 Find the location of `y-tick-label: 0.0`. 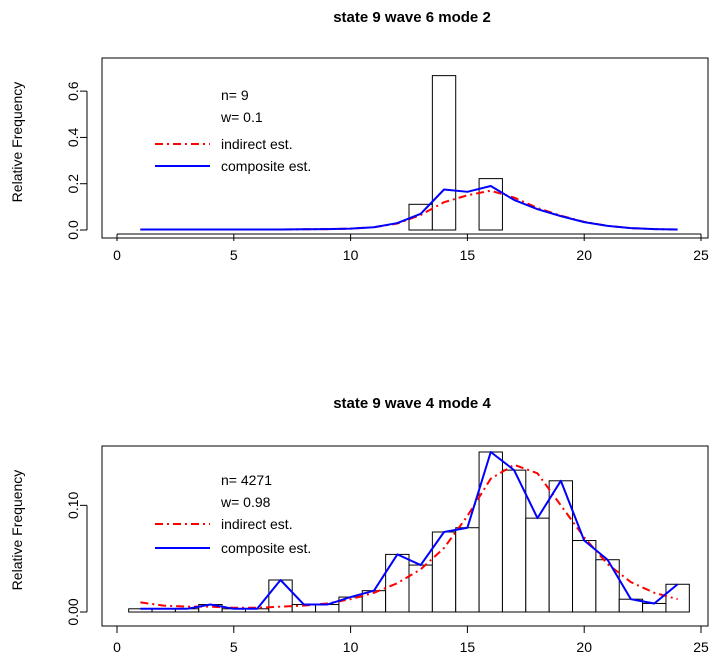

y-tick-label: 0.0 is located at coordinates (73, 230).